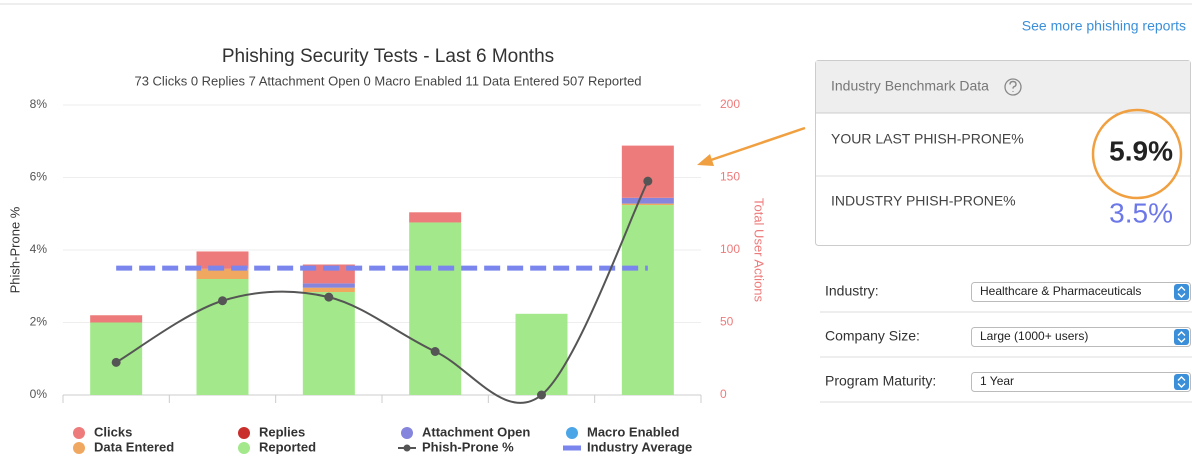 The height and width of the screenshot is (465, 1192). I want to click on benchmark-header, so click(1003, 87).